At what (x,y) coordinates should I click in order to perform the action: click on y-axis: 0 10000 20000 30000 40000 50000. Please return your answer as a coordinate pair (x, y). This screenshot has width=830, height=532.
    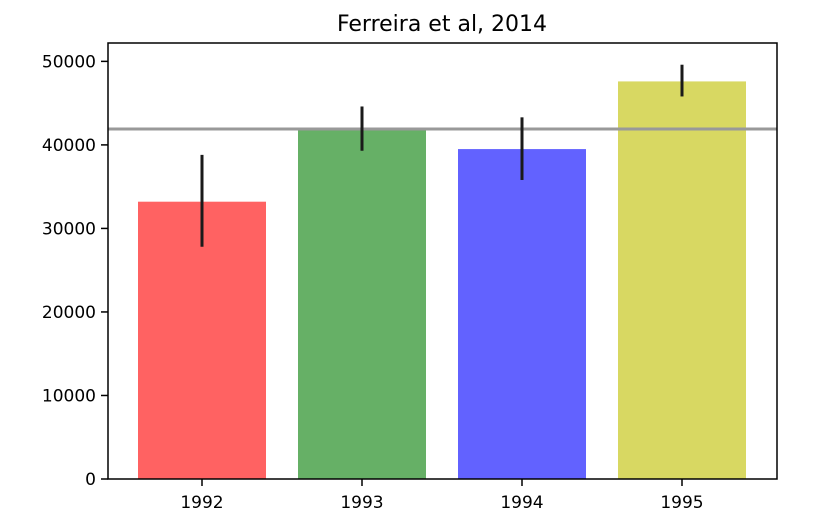
    Looking at the image, I should click on (75, 271).